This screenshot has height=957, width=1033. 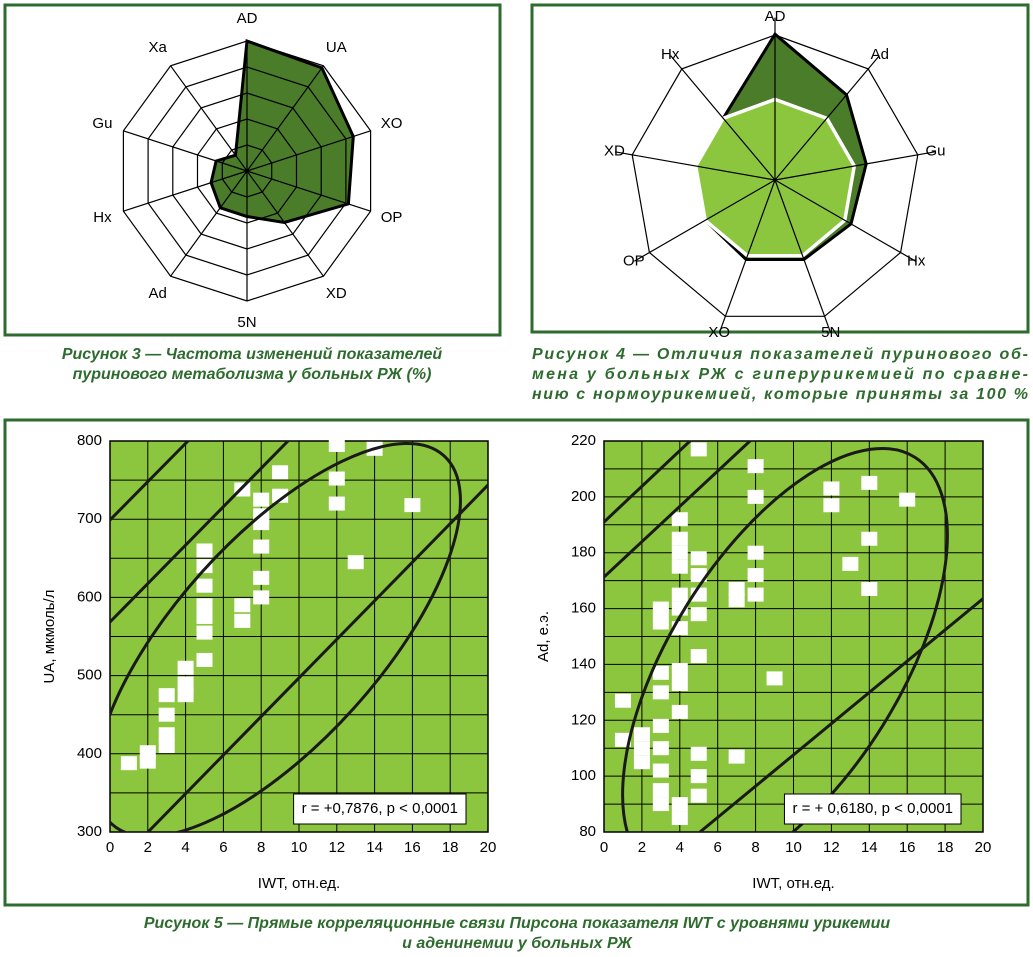 I want to click on y-tick-label: 140, so click(x=583, y=663).